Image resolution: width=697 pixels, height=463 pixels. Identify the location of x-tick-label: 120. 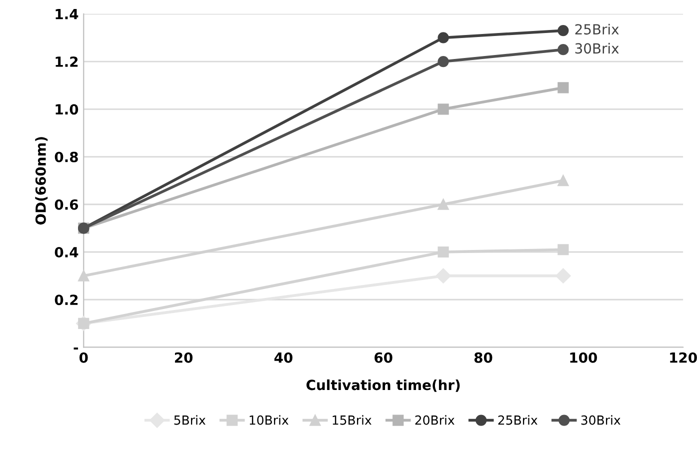
(683, 357).